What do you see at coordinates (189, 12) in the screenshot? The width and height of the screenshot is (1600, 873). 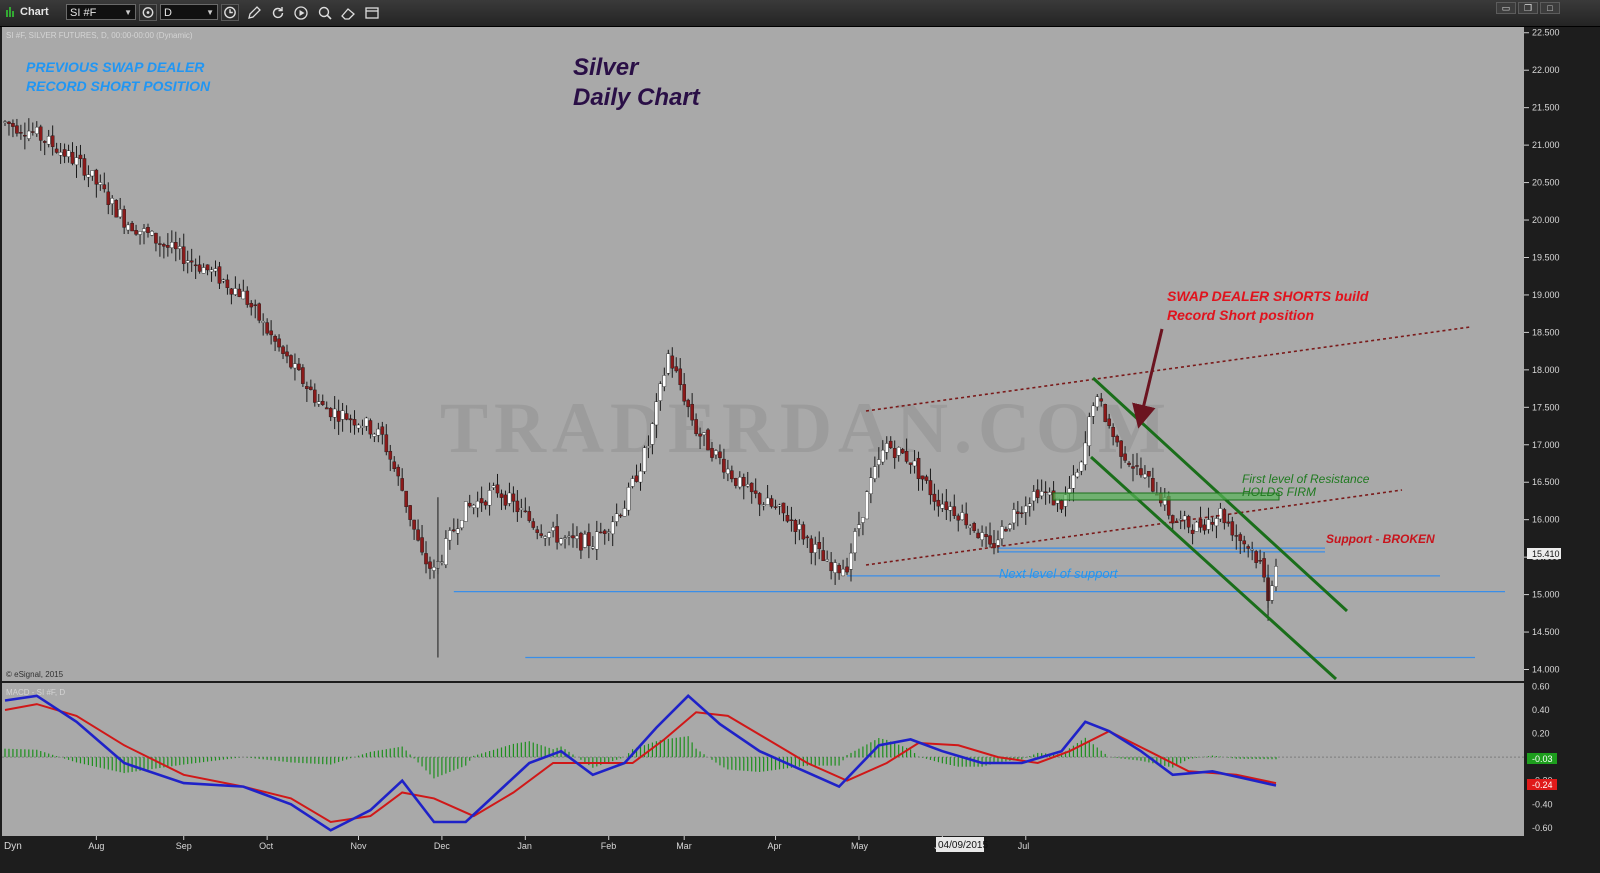 I see `interval-input: D ▼` at bounding box center [189, 12].